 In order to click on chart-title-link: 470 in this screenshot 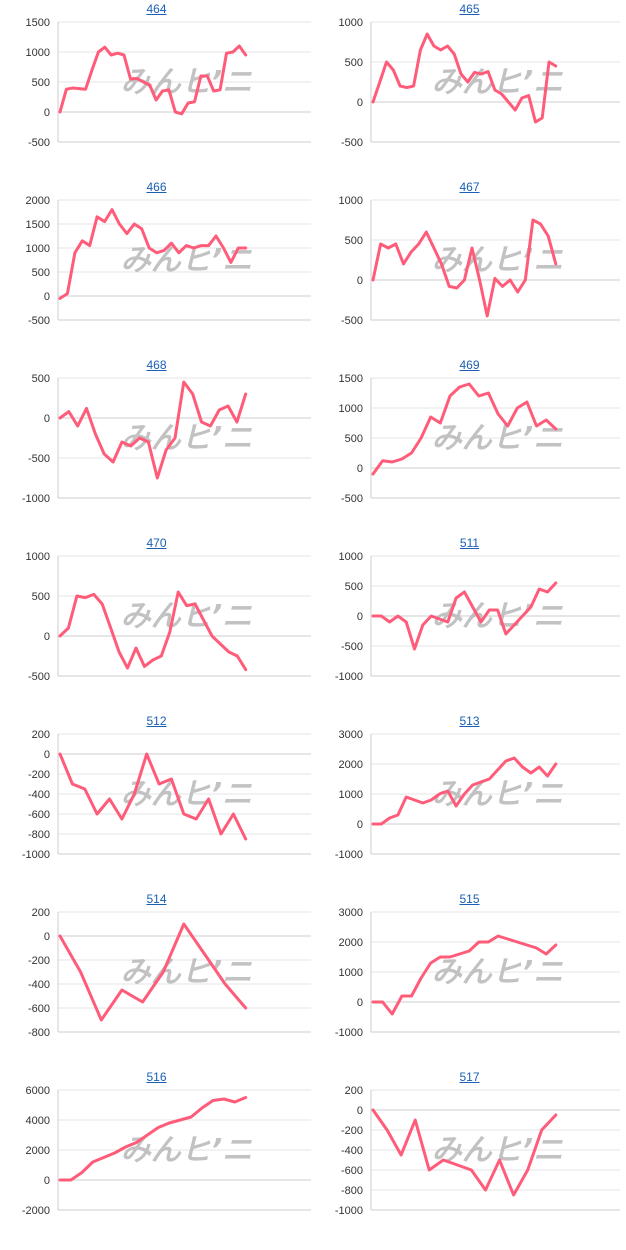, I will do `click(156, 543)`.